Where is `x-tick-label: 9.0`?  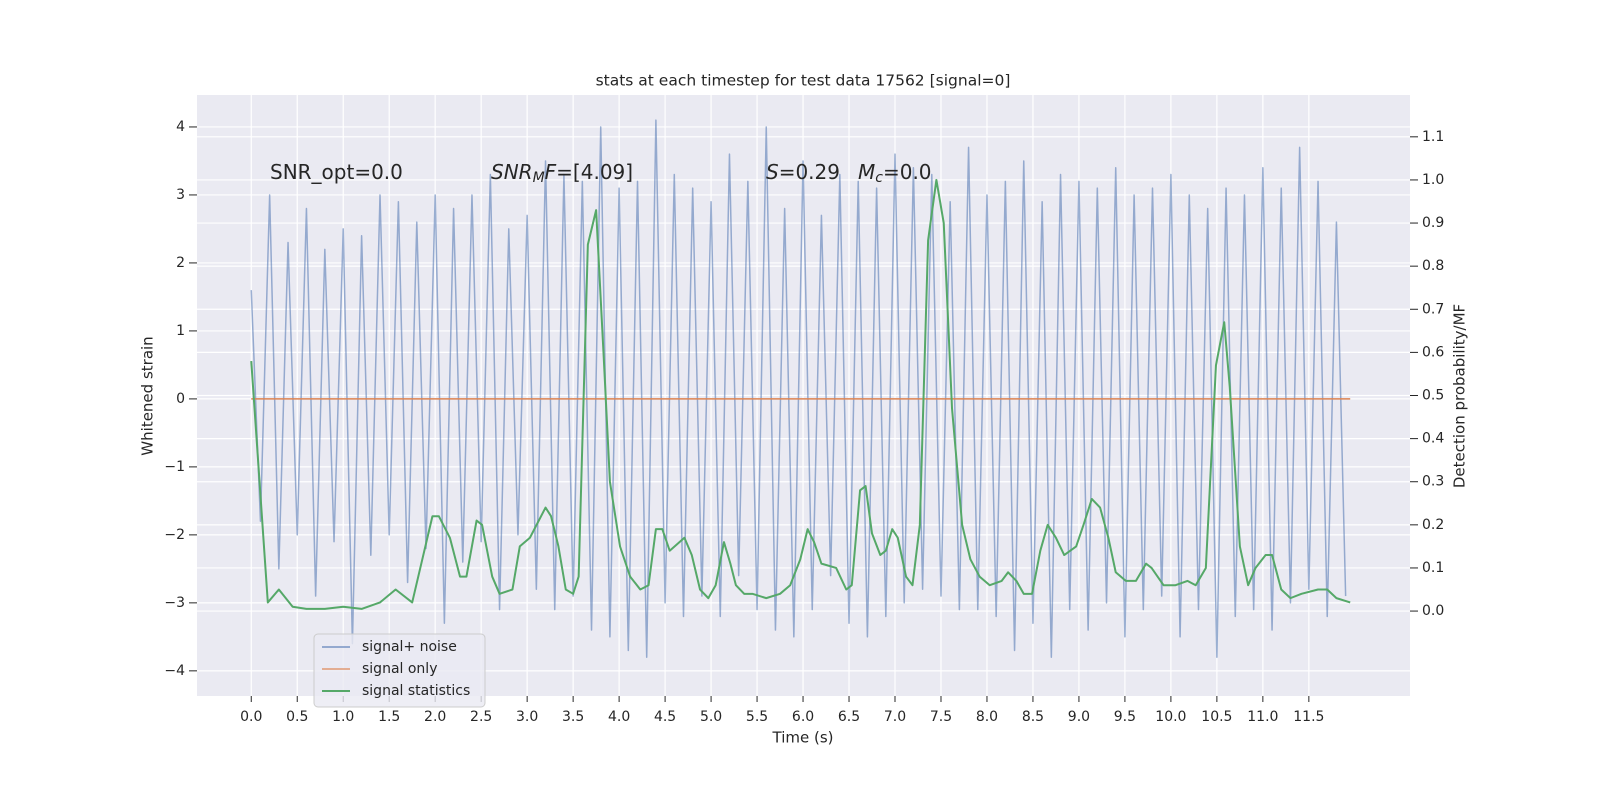 x-tick-label: 9.0 is located at coordinates (1079, 717).